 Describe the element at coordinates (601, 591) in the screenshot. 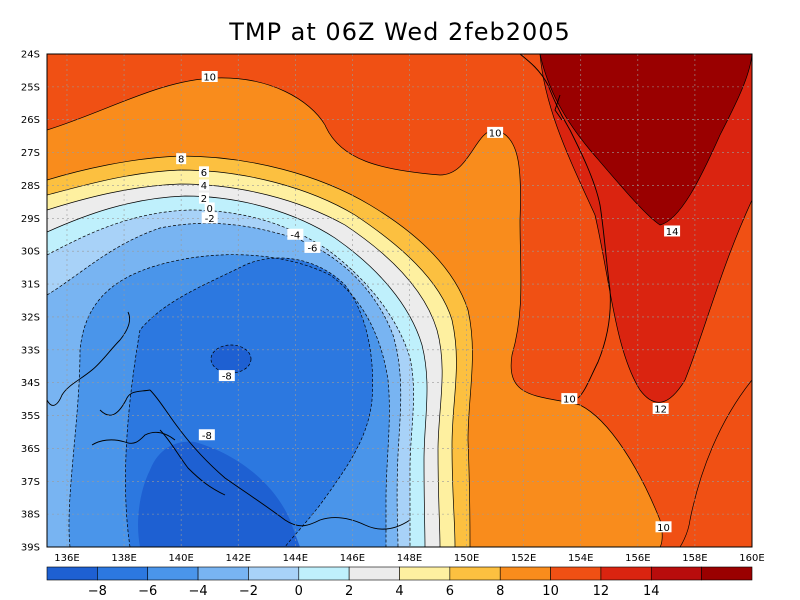

I see `colorbar-label: 12` at that location.